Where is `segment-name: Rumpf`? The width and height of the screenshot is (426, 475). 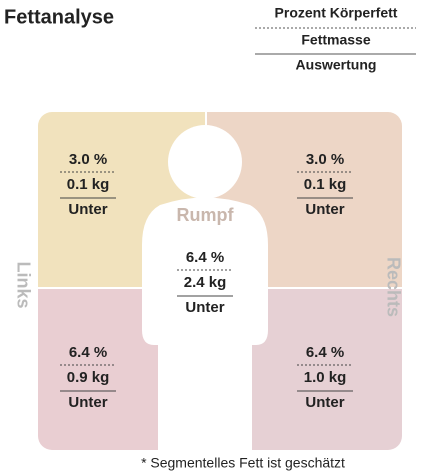
segment-name: Rumpf is located at coordinates (206, 215).